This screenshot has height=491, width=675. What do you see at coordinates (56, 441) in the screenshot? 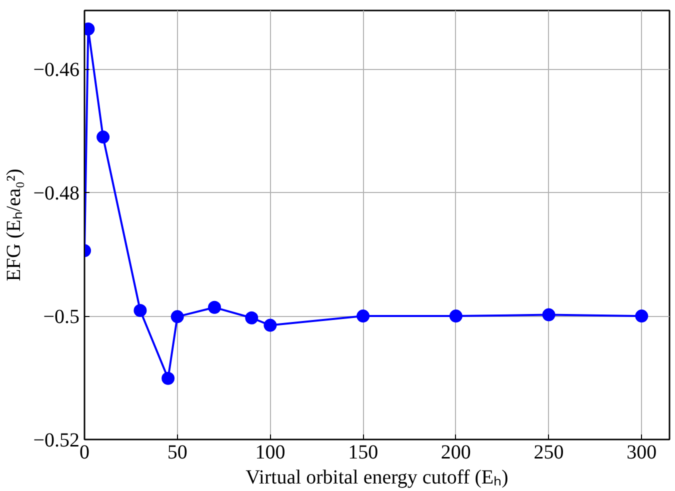
I see `y-tick-label: −0.52` at bounding box center [56, 441].